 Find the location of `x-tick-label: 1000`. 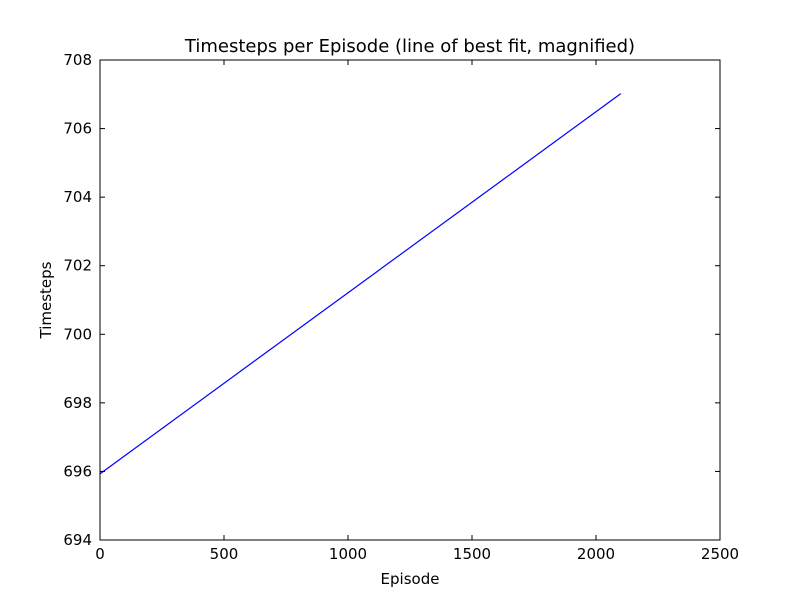

x-tick-label: 1000 is located at coordinates (348, 554).